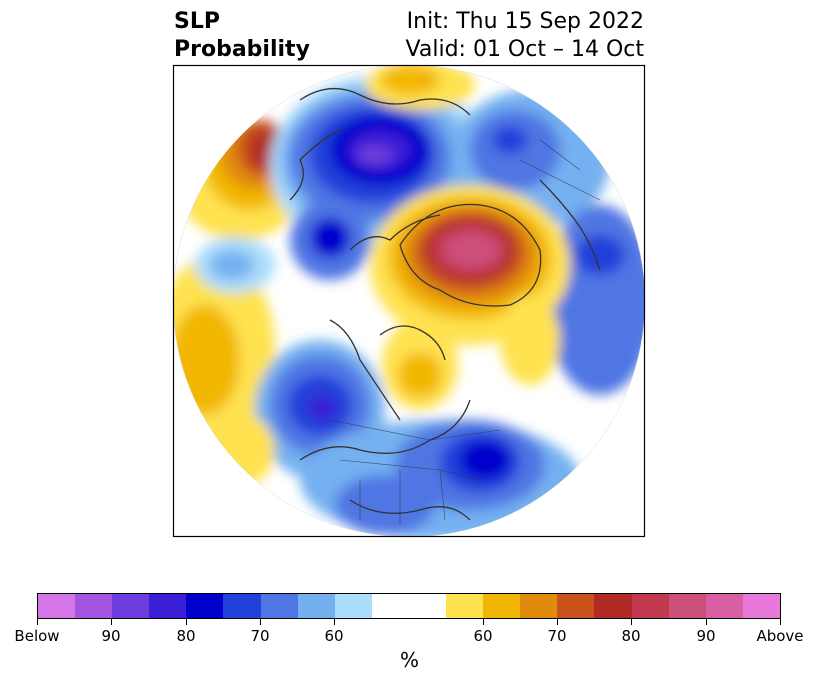  Describe the element at coordinates (409, 634) in the screenshot. I see `colorbar-ticks: Below 90 80 70 60 60 70 80 90 Above` at that location.